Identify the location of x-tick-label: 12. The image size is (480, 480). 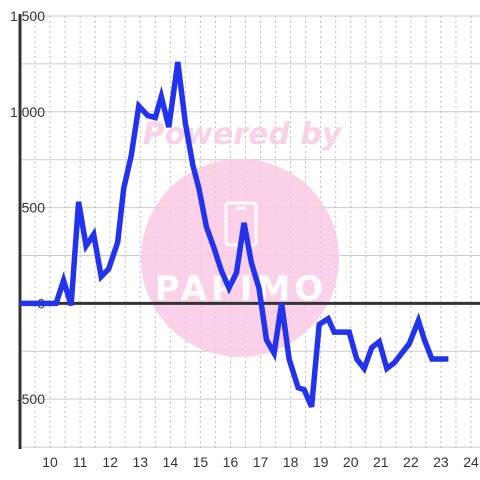
(110, 462).